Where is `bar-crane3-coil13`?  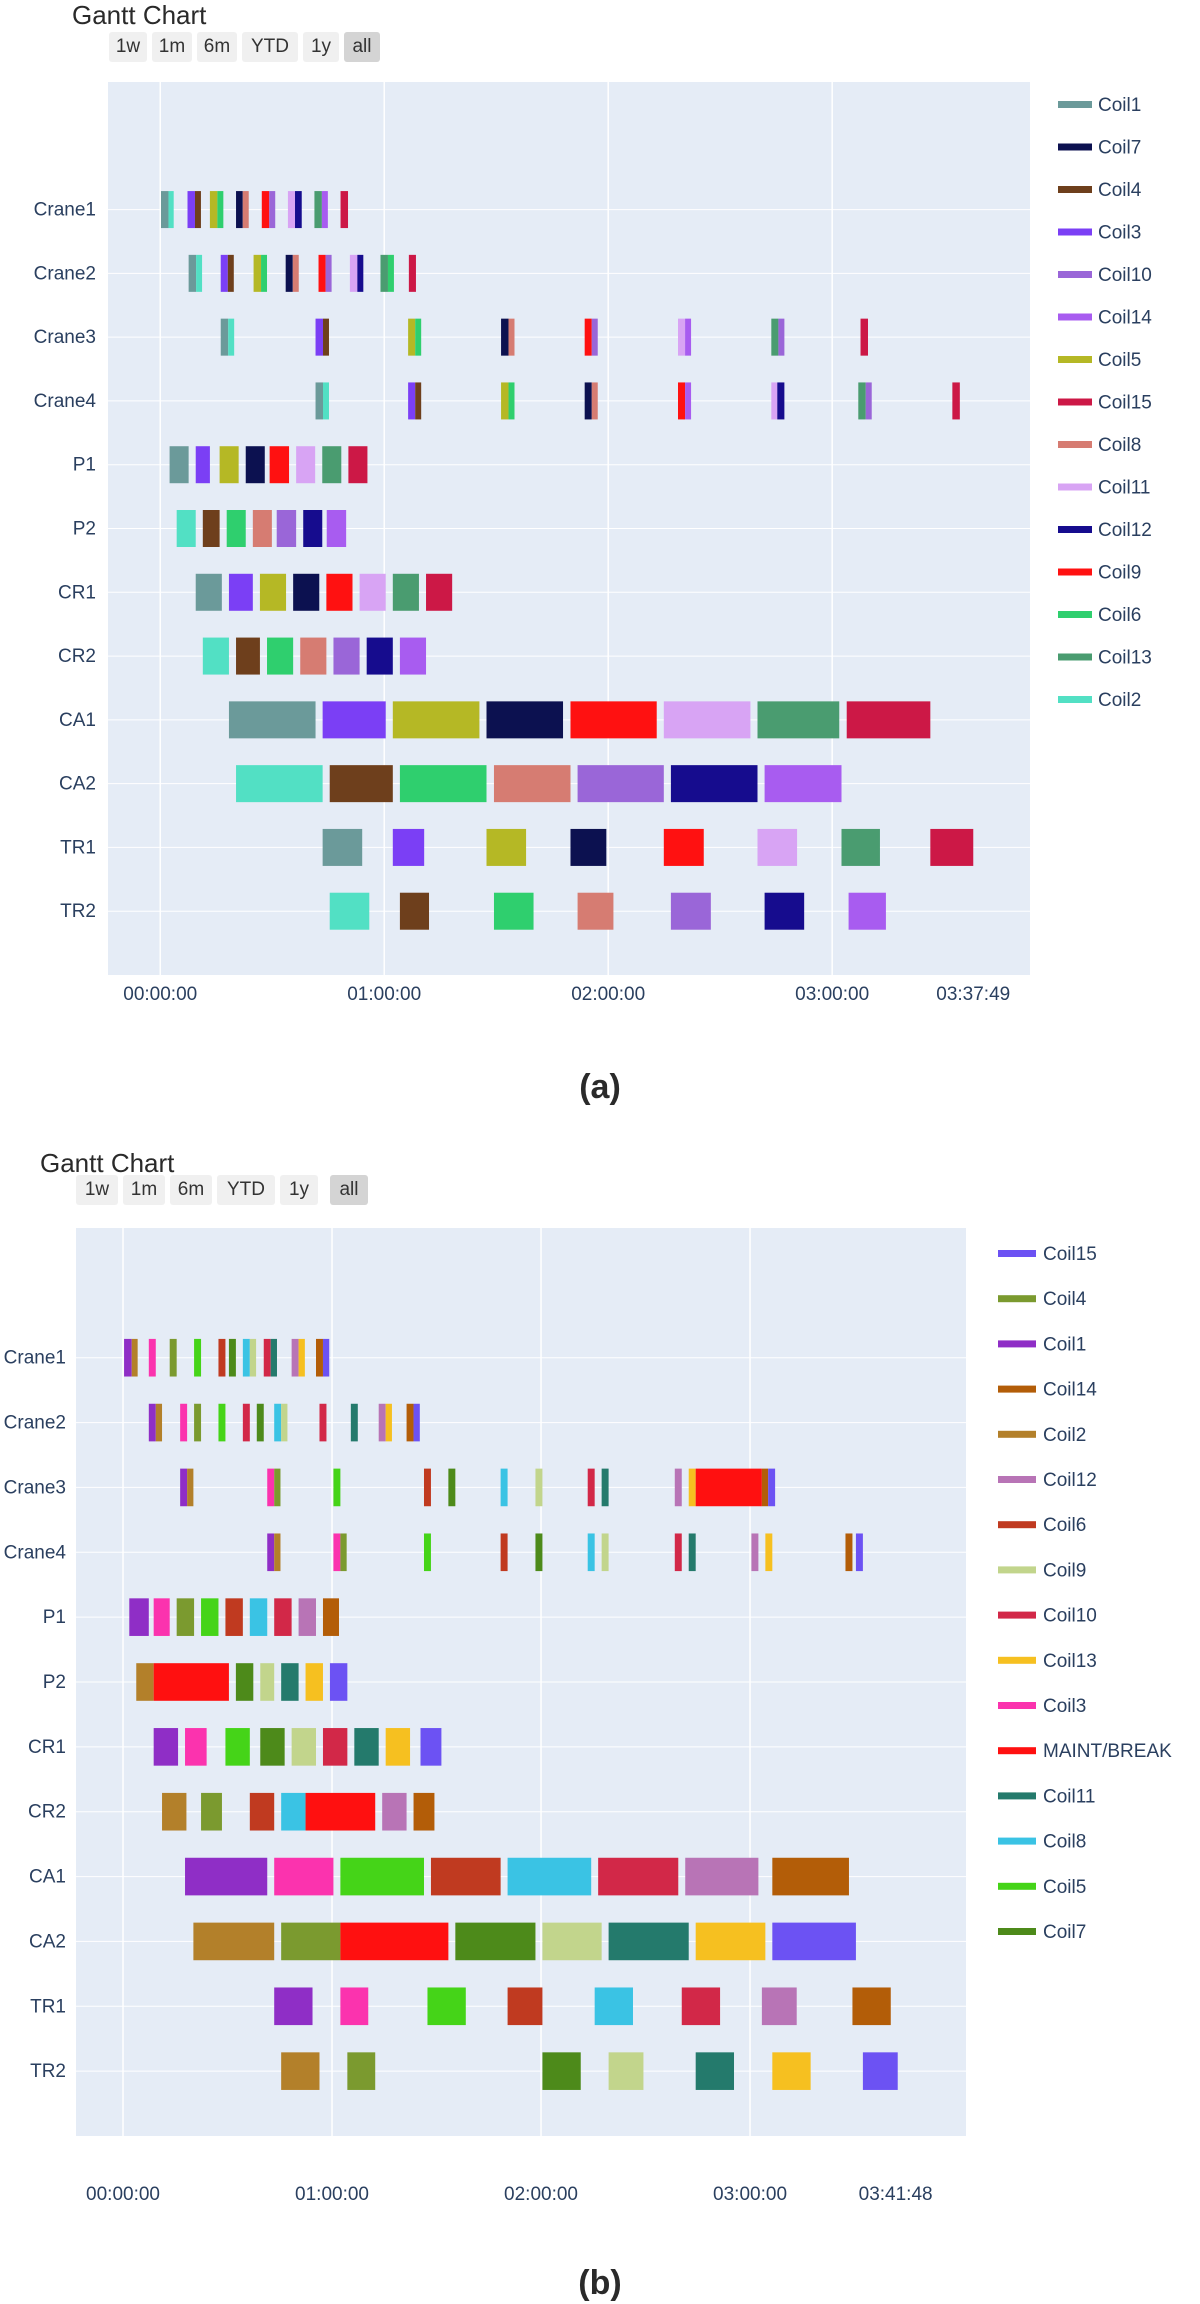 bar-crane3-coil13 is located at coordinates (692, 1487).